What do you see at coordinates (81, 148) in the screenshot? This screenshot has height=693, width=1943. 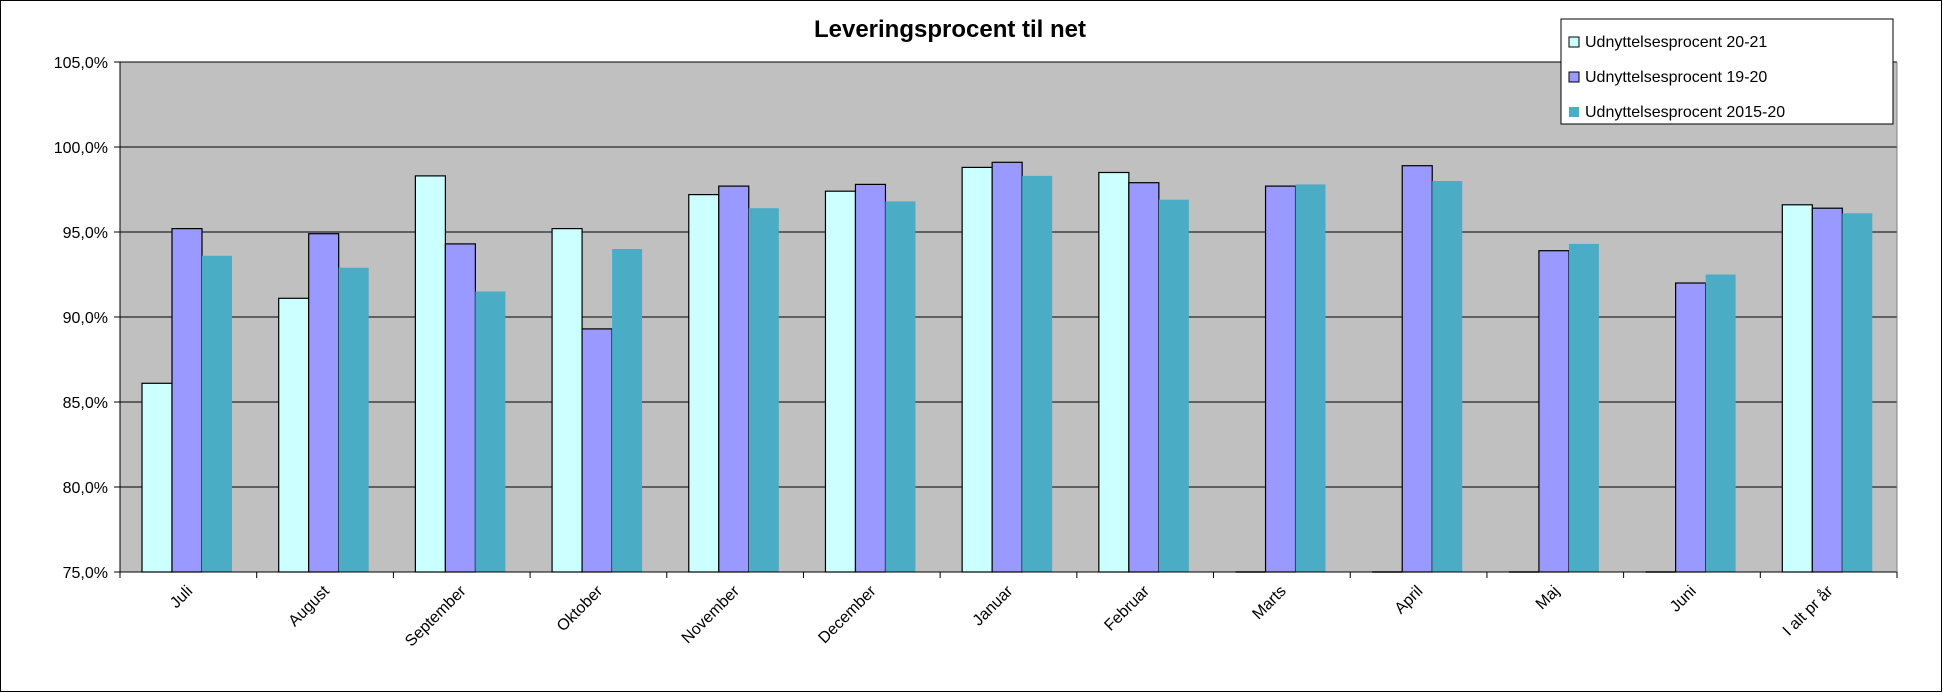 I see `y-tick-label: 100,0%` at bounding box center [81, 148].